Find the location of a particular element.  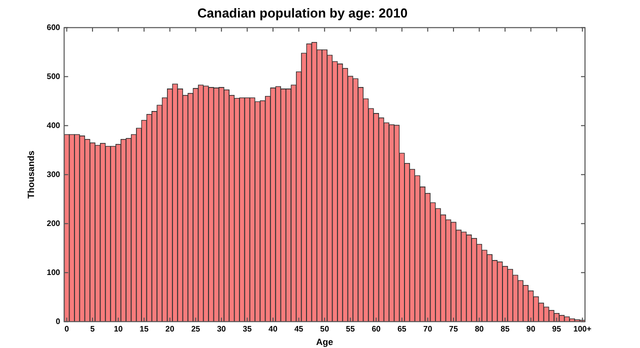

y-tick-label: 100 is located at coordinates (53, 272).